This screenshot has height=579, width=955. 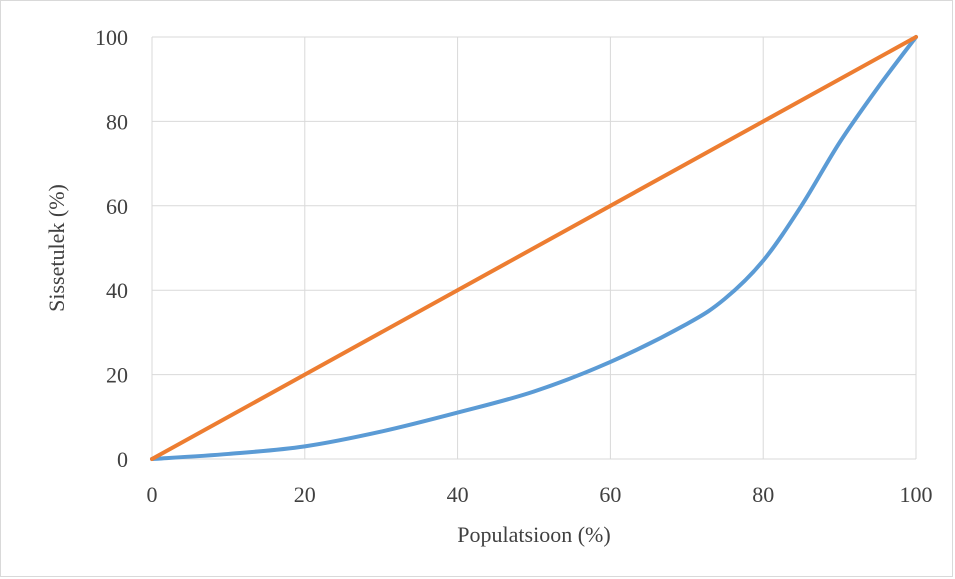 I want to click on y-tick-label: 40, so click(x=117, y=290).